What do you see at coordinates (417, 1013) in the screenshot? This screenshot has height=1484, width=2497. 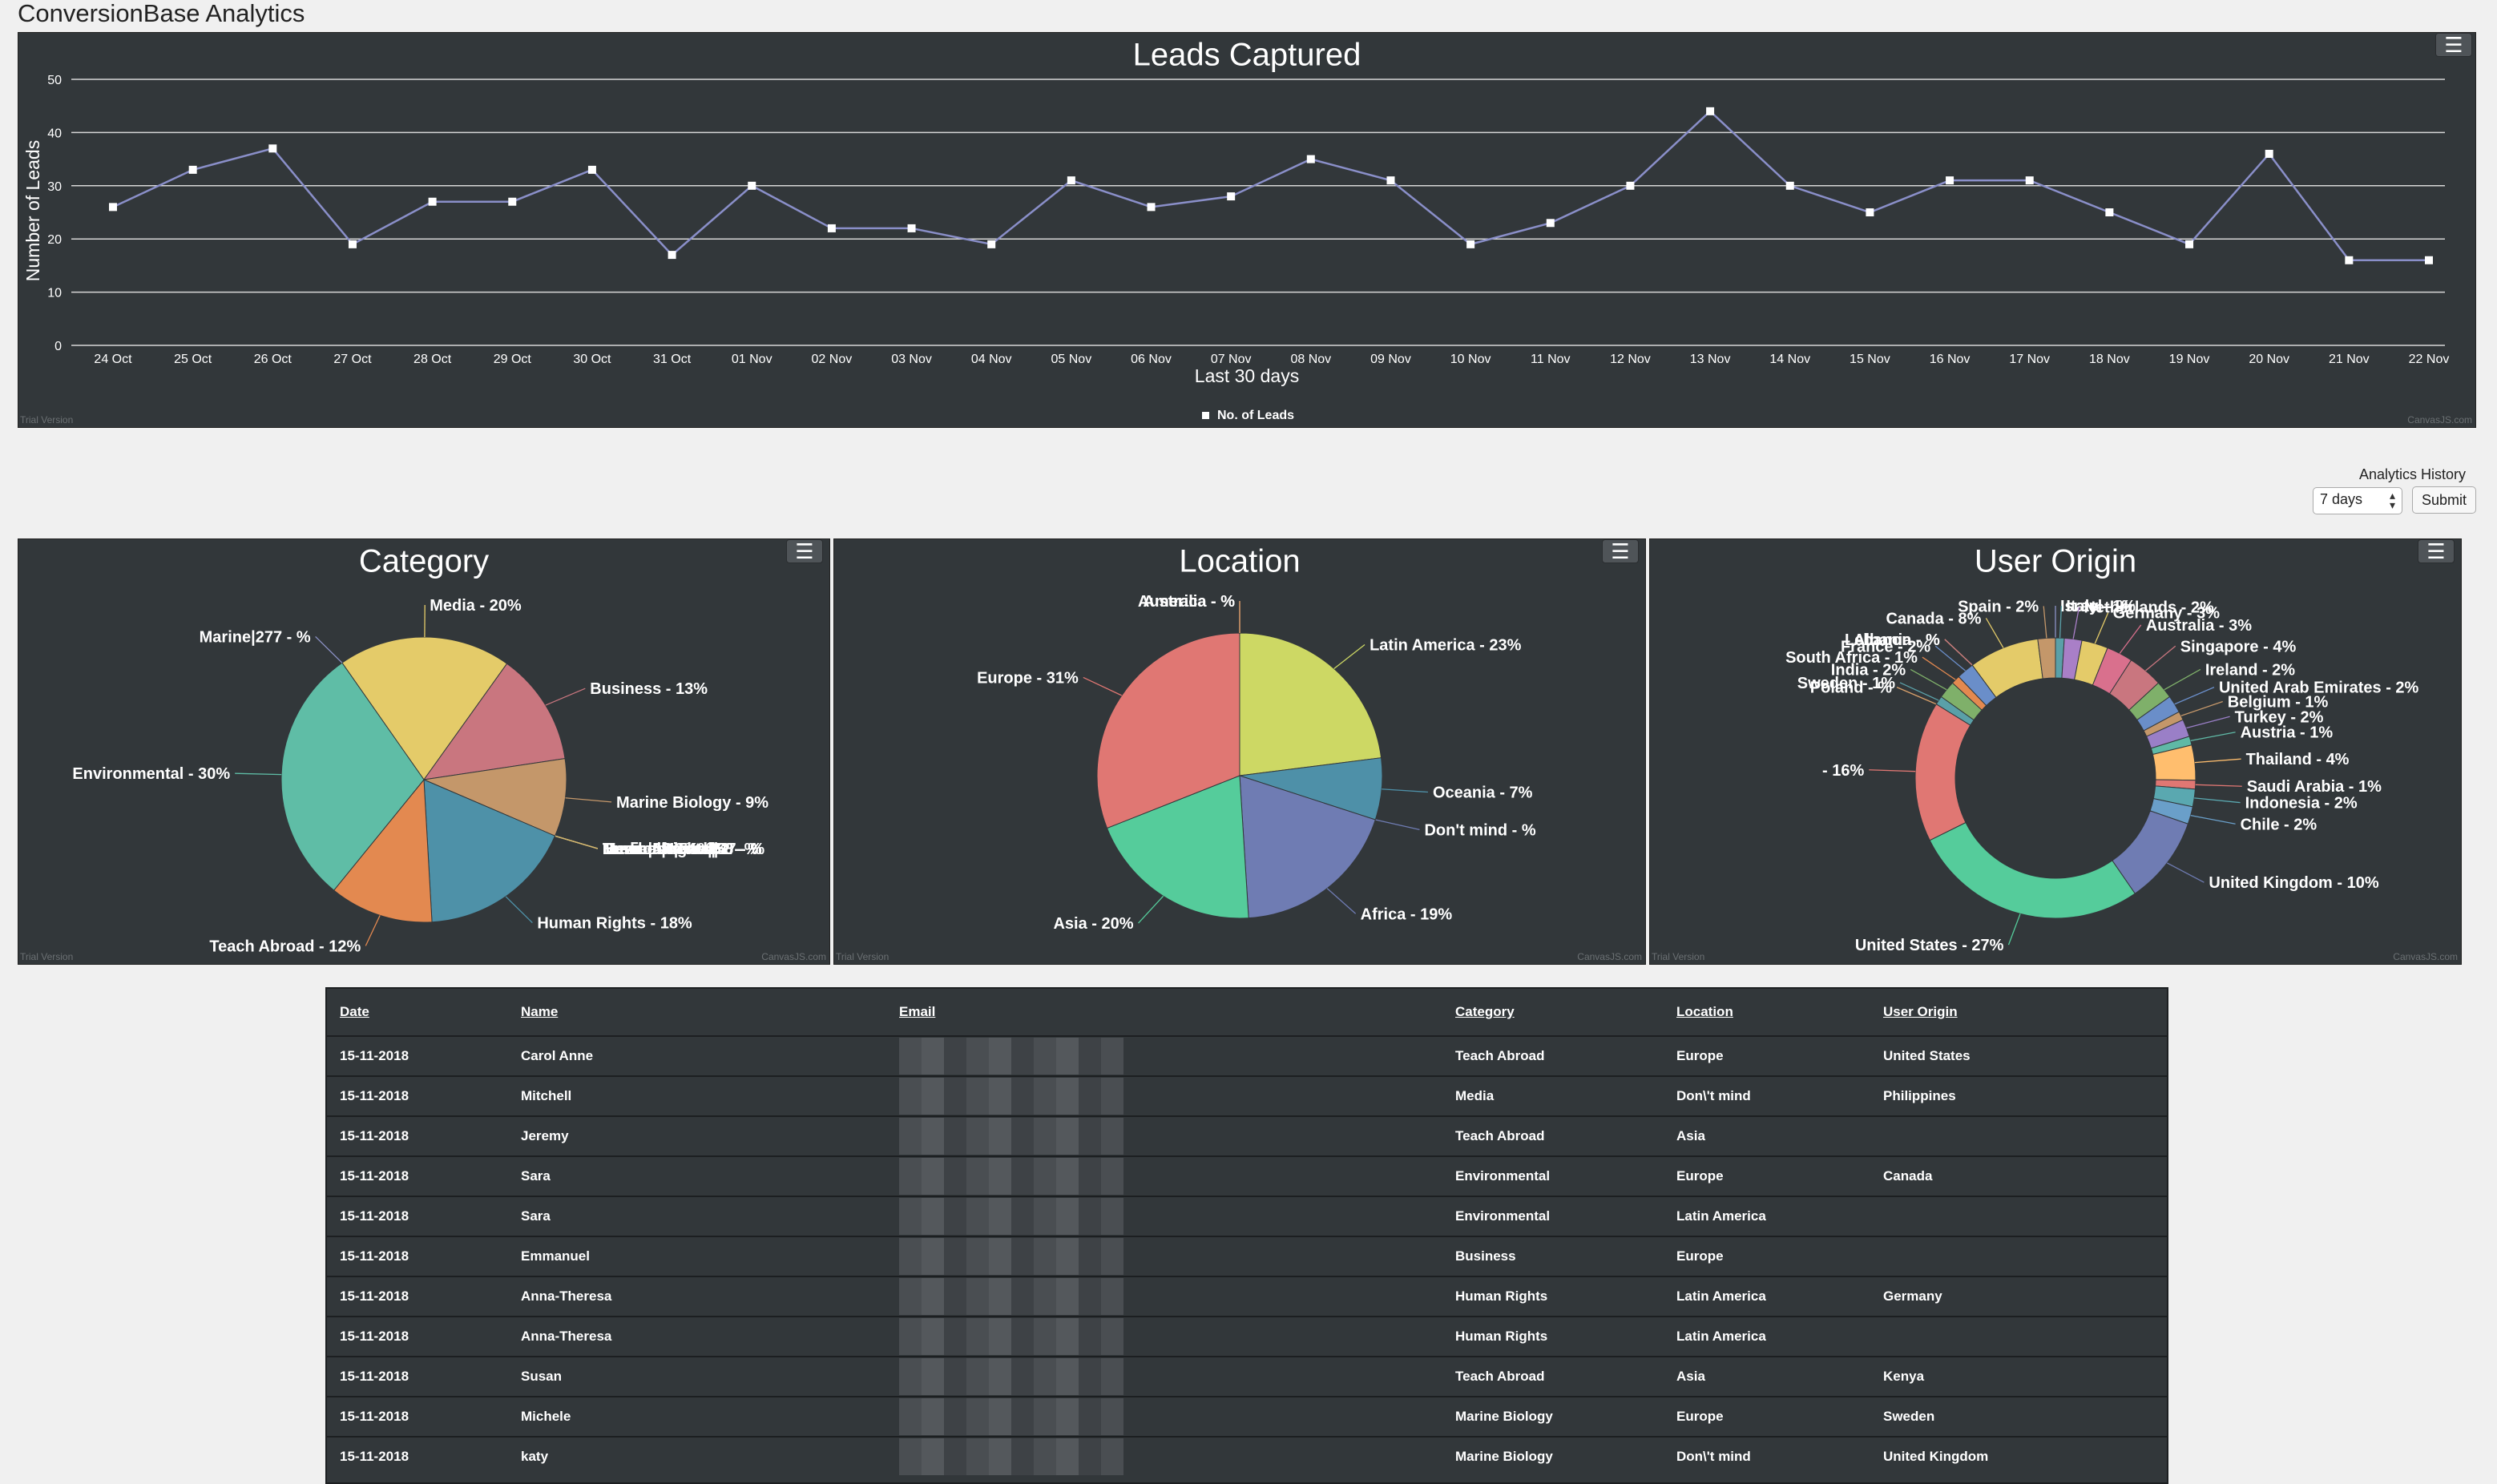 I see `column-header-date: Date` at bounding box center [417, 1013].